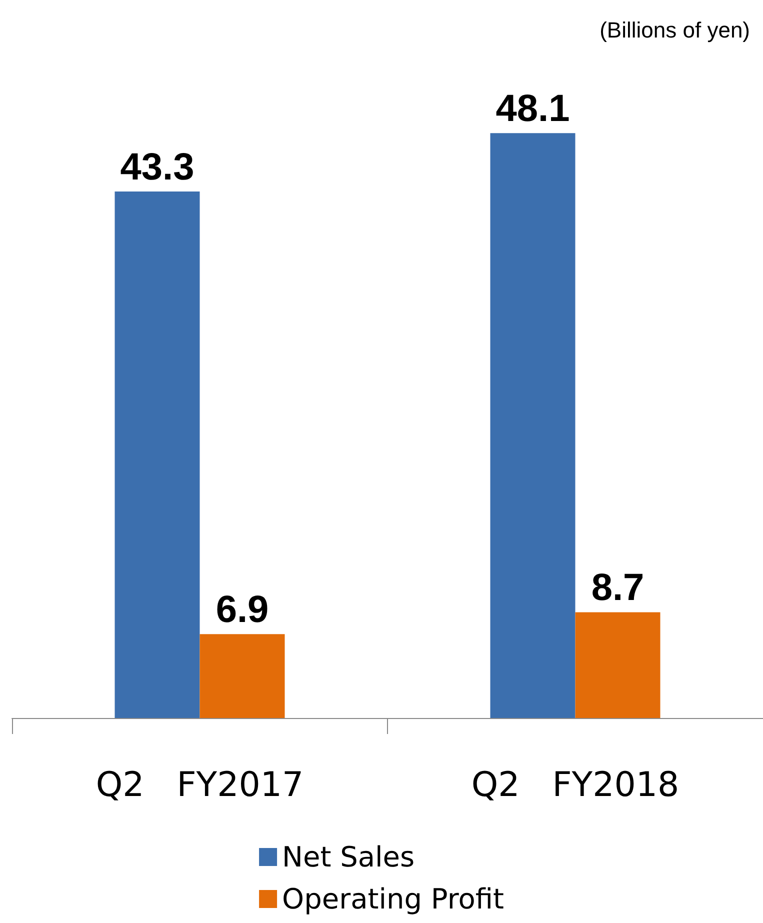  What do you see at coordinates (157, 167) in the screenshot?
I see `data-label: 43.3` at bounding box center [157, 167].